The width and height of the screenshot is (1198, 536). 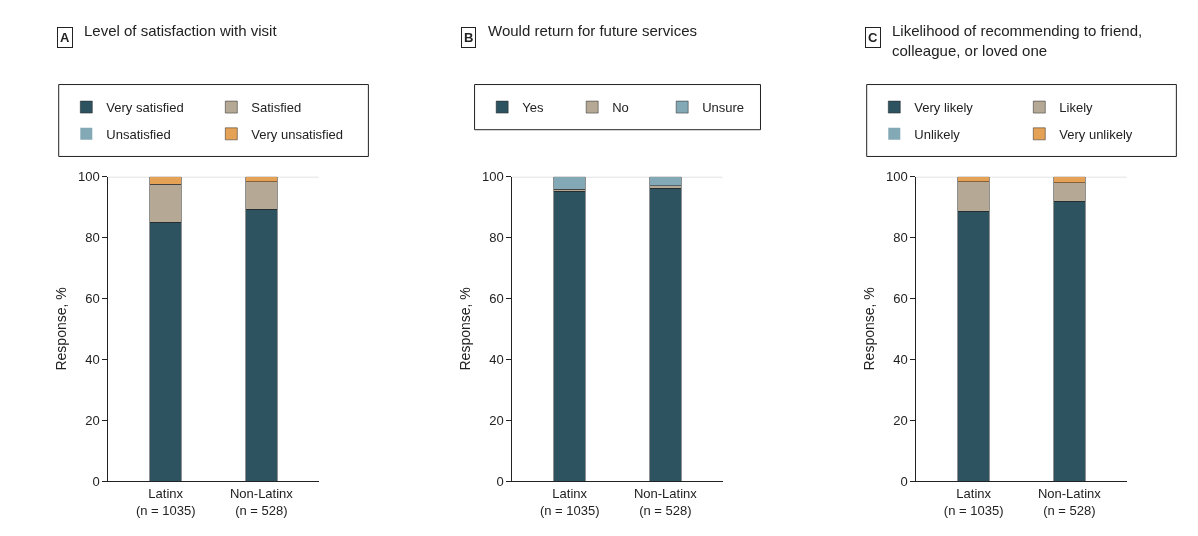 I want to click on legend-label: Unsatisfied, so click(x=138, y=134).